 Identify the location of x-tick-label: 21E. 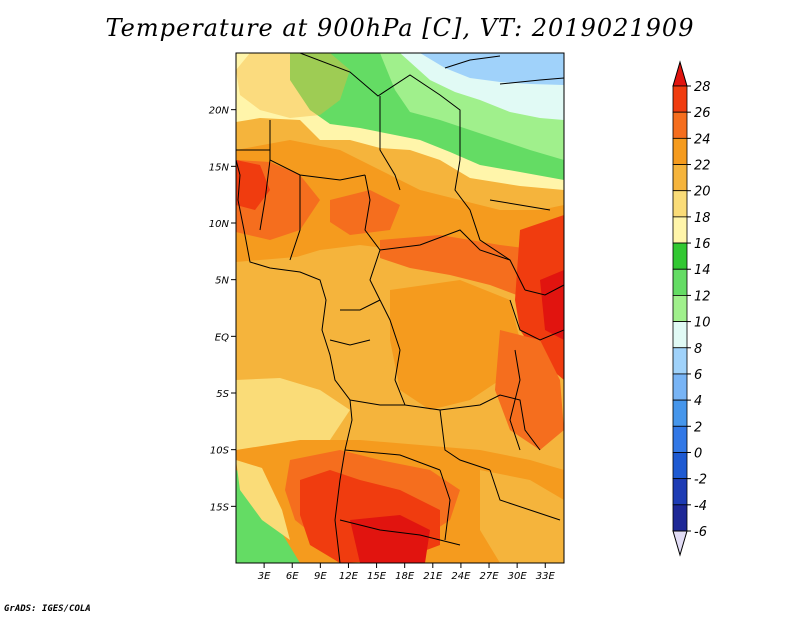
(433, 576).